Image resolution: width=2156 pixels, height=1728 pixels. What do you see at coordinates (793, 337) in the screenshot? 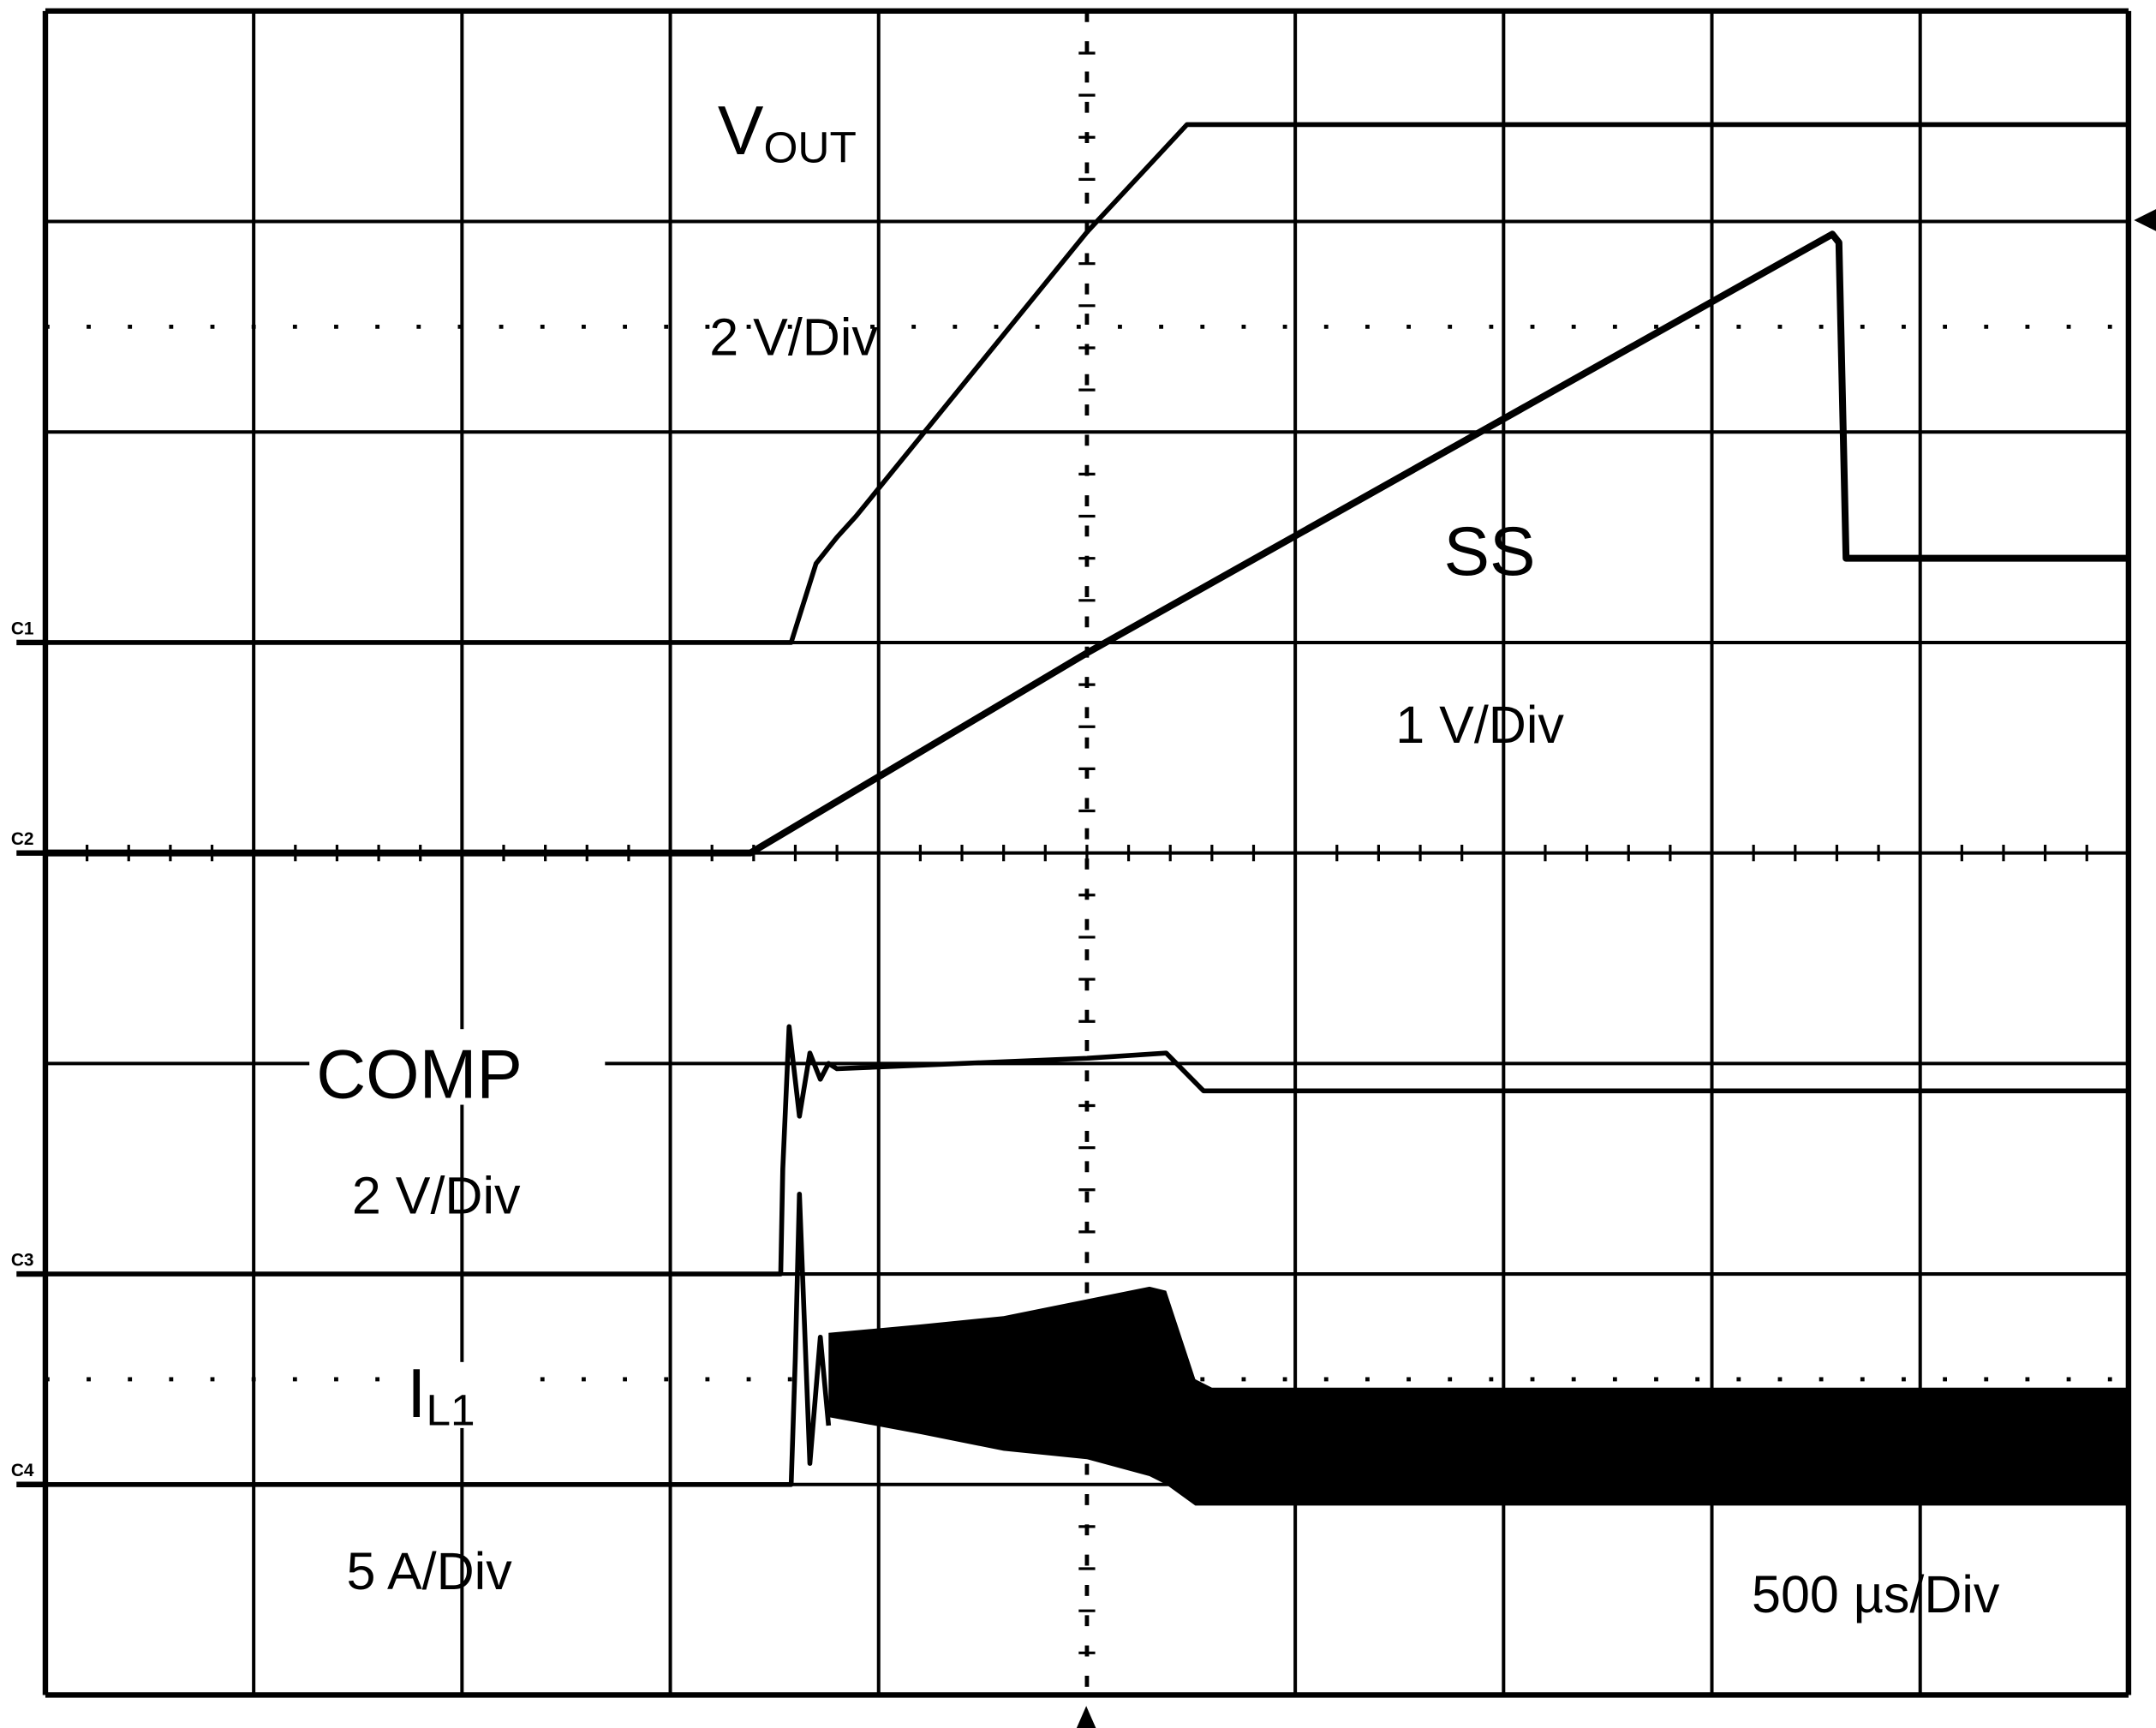
I see `vout-scale-label: 2 V/Div` at bounding box center [793, 337].